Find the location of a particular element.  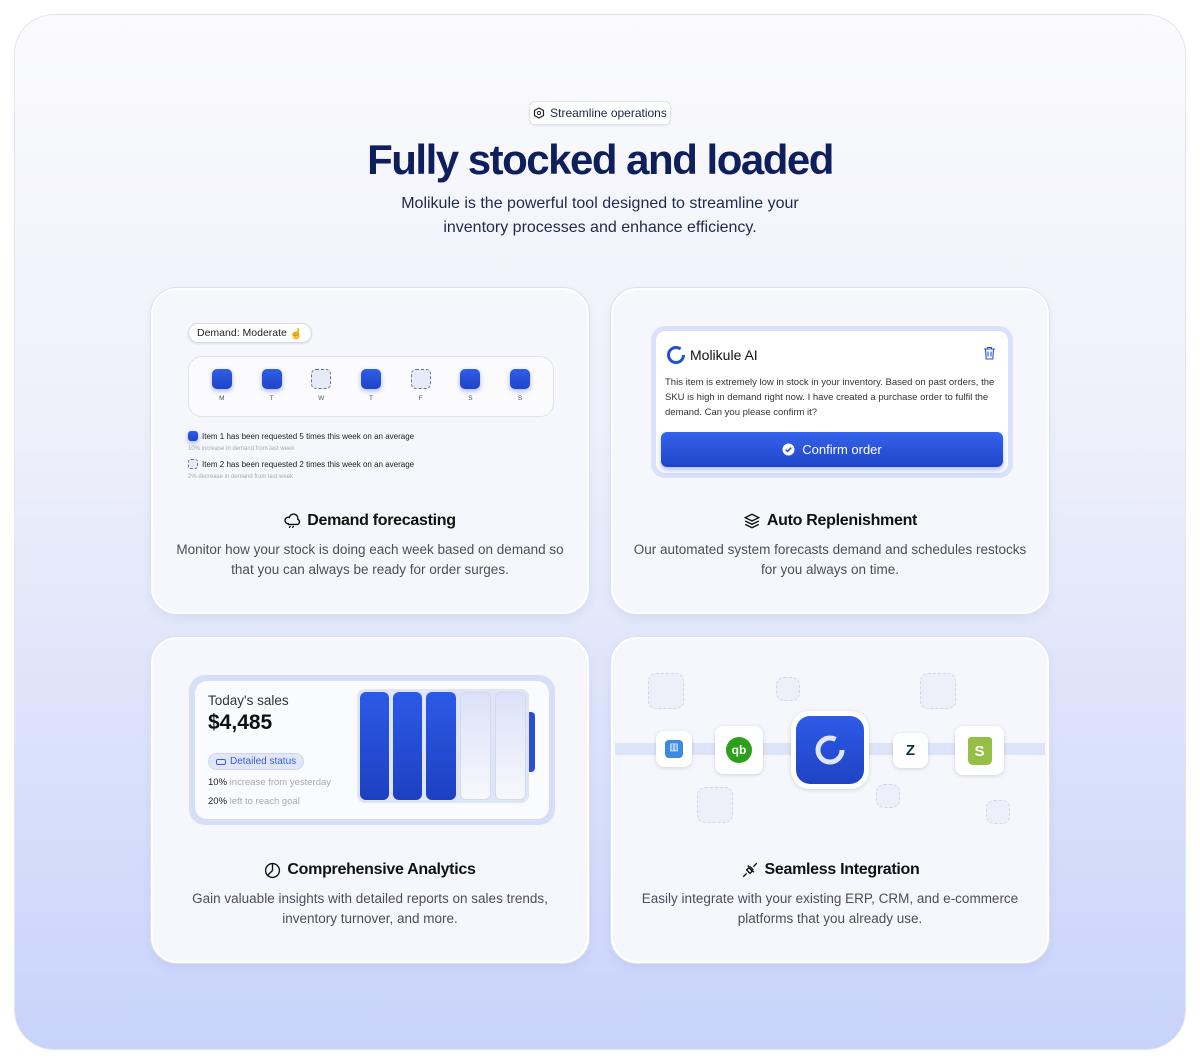

quickbooks-icon: qb is located at coordinates (739, 750).